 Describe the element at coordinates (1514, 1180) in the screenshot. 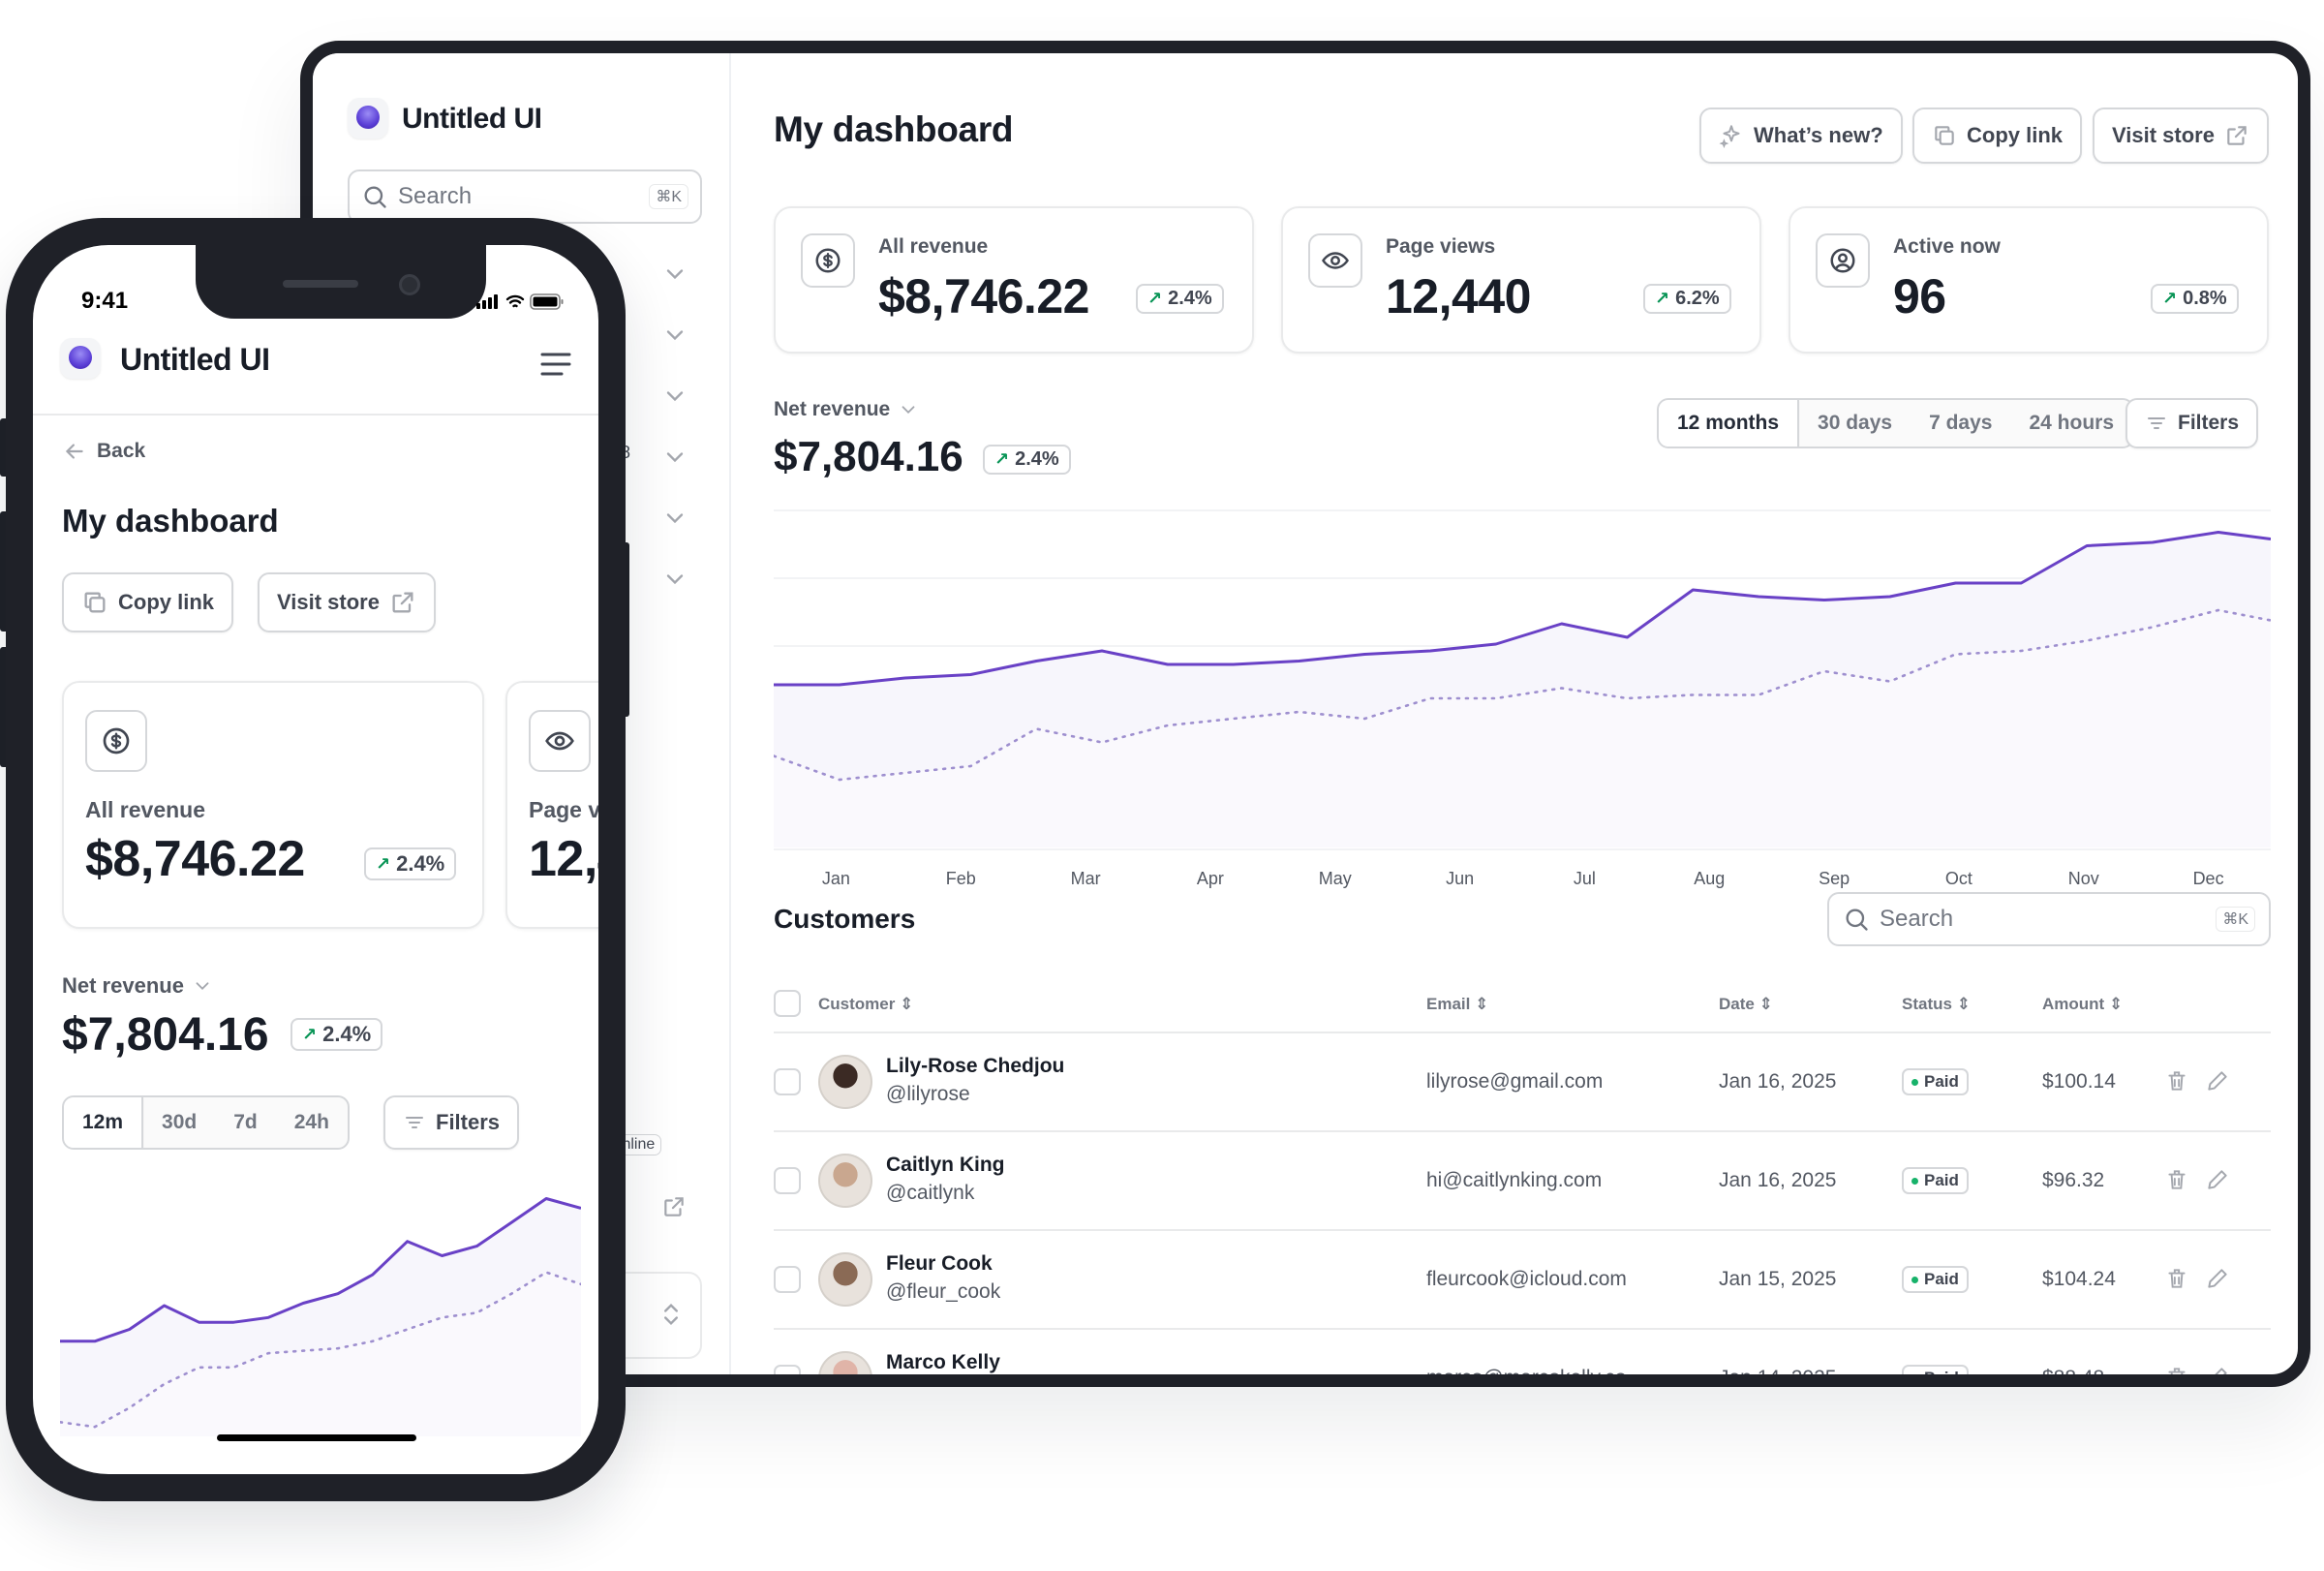

I see `customer-email: hi@caitlynking.com` at that location.